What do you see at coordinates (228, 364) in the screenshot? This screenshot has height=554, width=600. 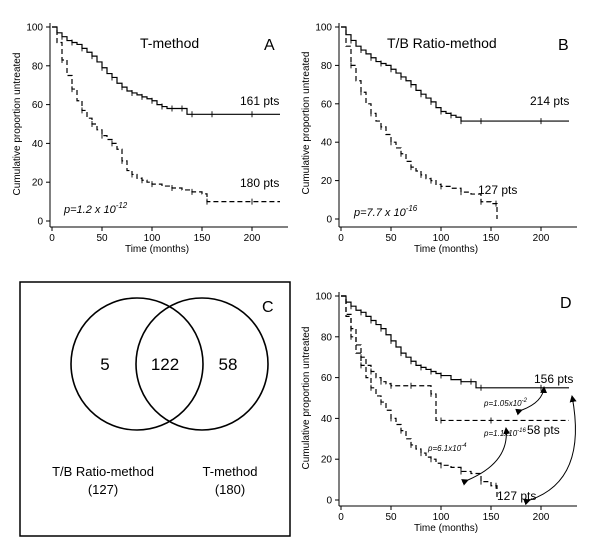 I see `venn-only-t-method: 58` at bounding box center [228, 364].